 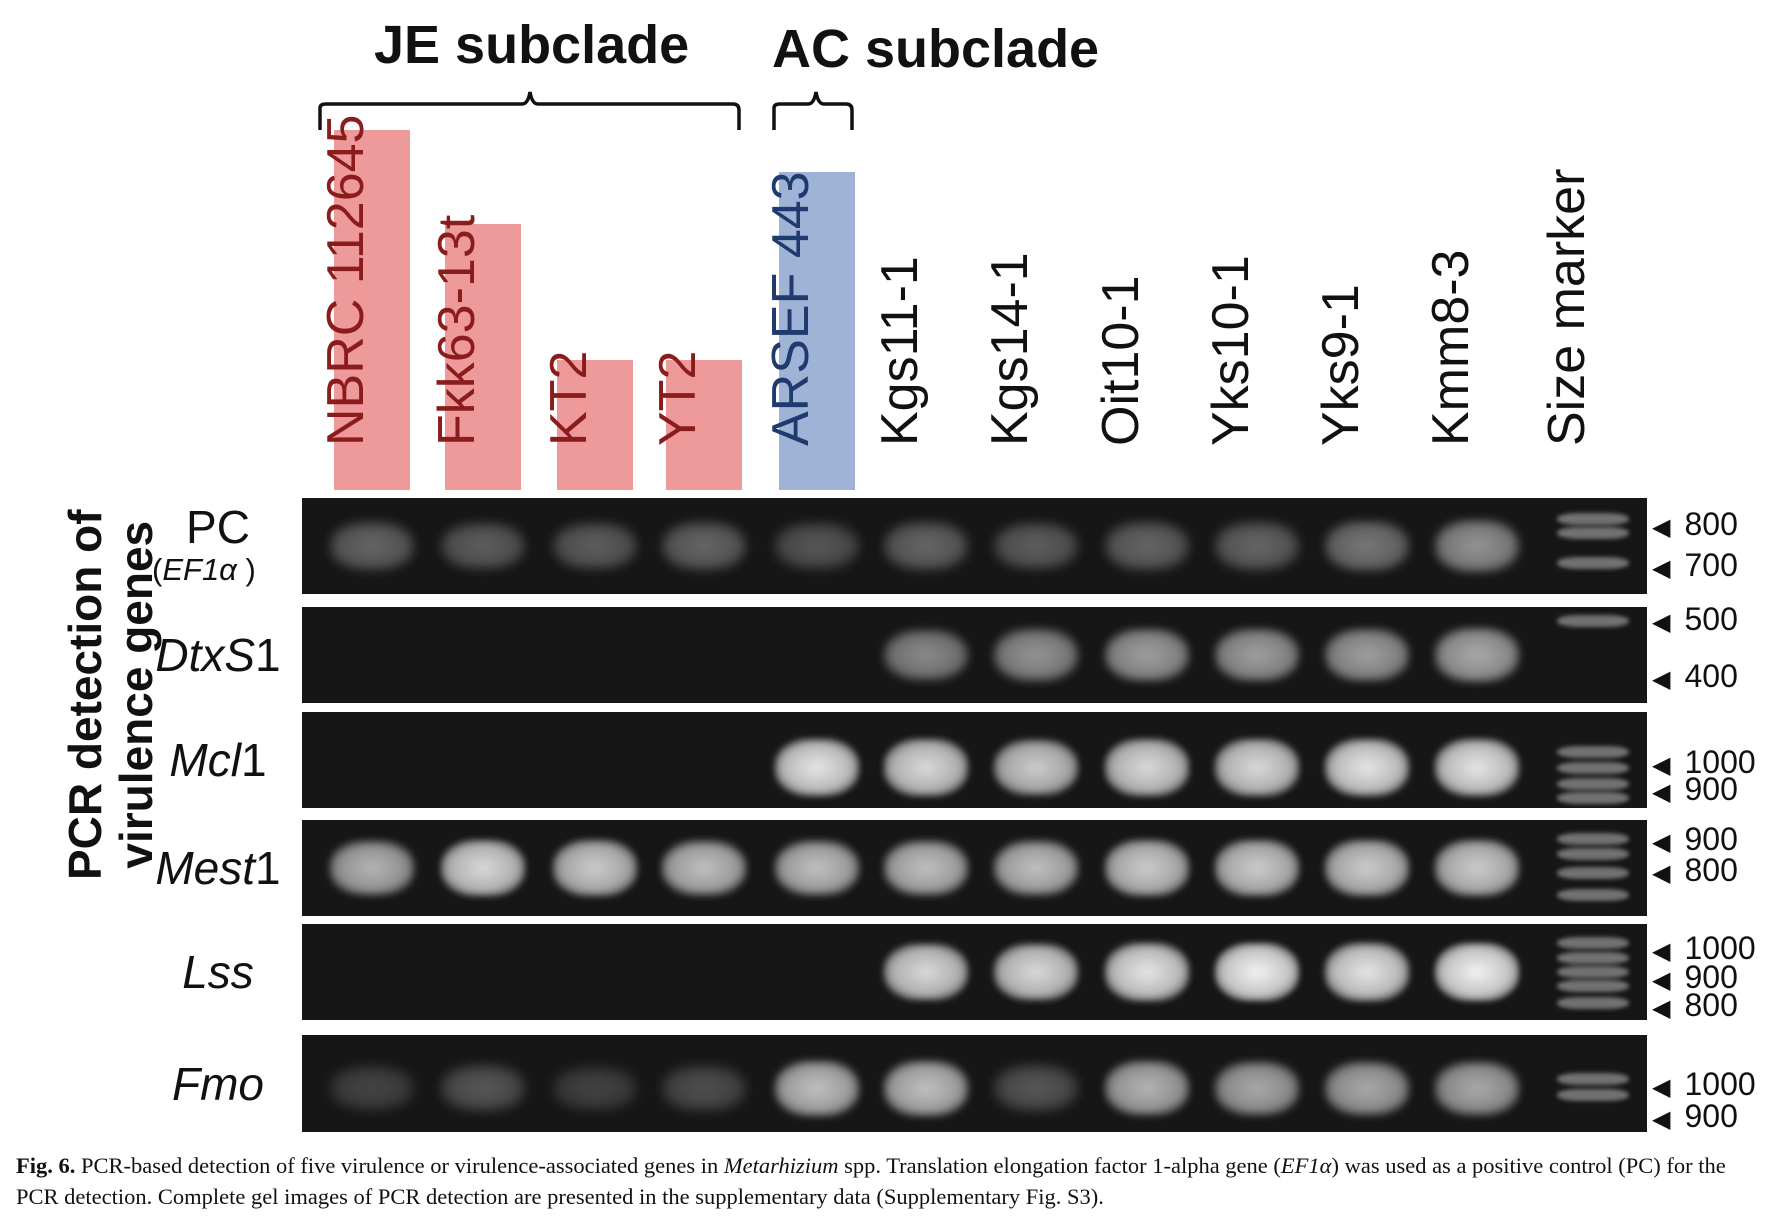 What do you see at coordinates (1451, 347) in the screenshot?
I see `lane-label-text: Kmm8-3` at bounding box center [1451, 347].